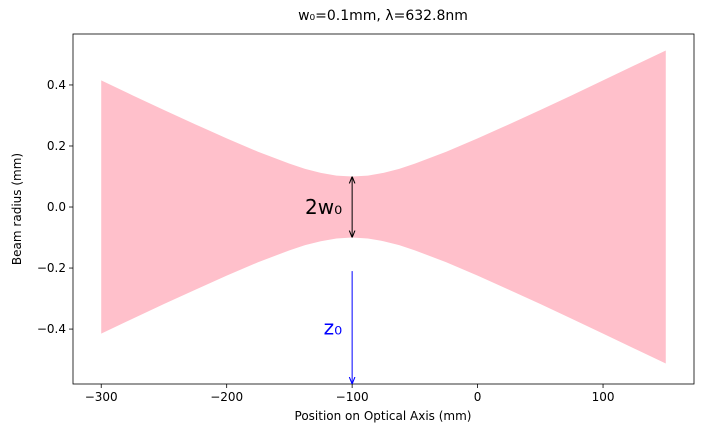  What do you see at coordinates (478, 397) in the screenshot?
I see `x-tick-label: 0` at bounding box center [478, 397].